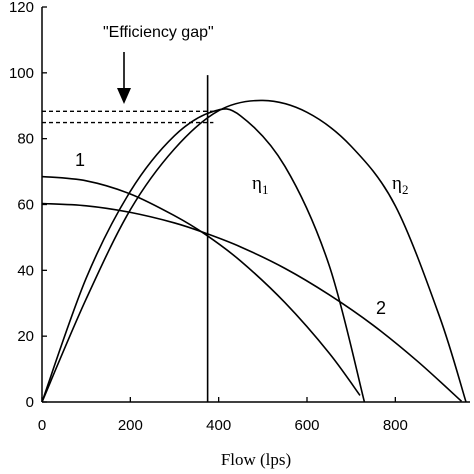 The height and width of the screenshot is (474, 474). I want to click on x-tick-label: 600, so click(306, 425).